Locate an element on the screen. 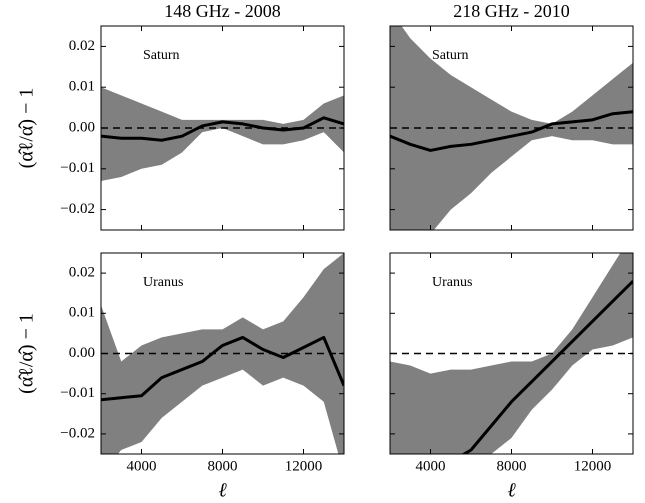  panel-title: 218 GHz - 2010 is located at coordinates (511, 11).